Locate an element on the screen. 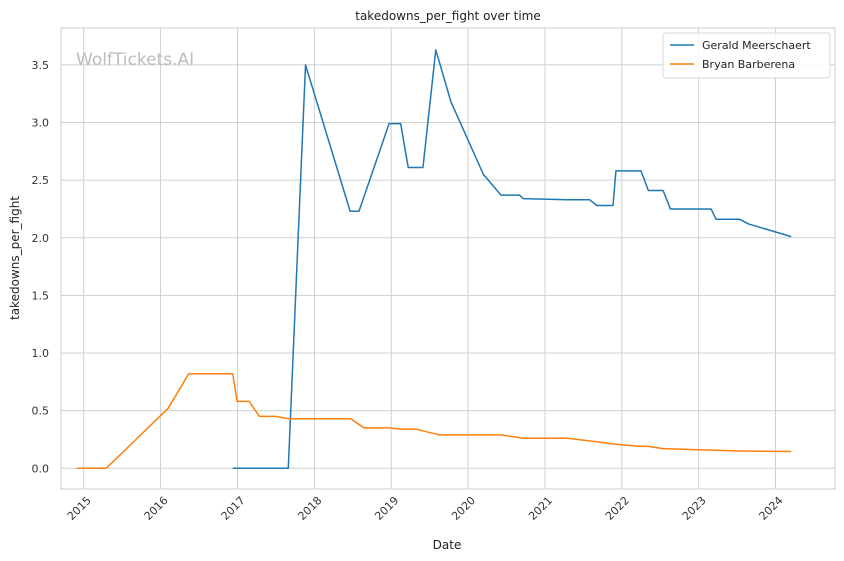 The width and height of the screenshot is (844, 561). y-tick-label: 3.5 is located at coordinates (41, 65).